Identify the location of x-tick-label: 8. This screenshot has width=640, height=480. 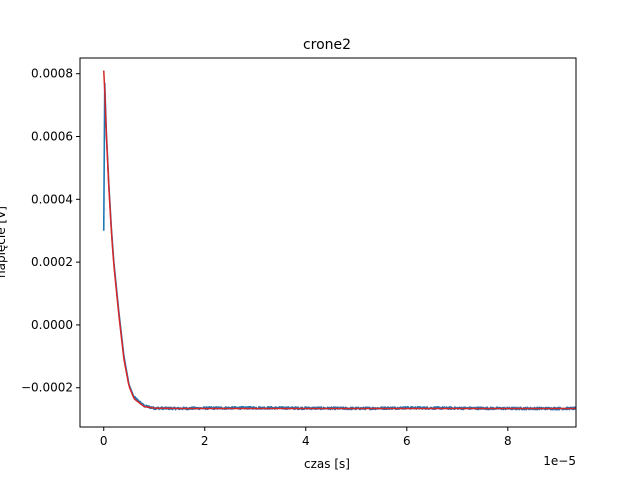
(508, 441).